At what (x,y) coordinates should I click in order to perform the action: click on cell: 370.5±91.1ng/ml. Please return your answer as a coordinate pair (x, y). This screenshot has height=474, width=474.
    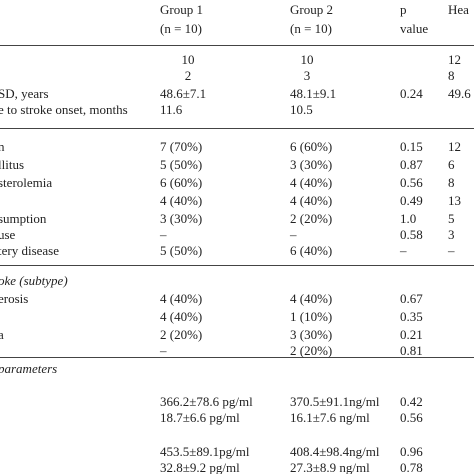
    Looking at the image, I should click on (335, 401).